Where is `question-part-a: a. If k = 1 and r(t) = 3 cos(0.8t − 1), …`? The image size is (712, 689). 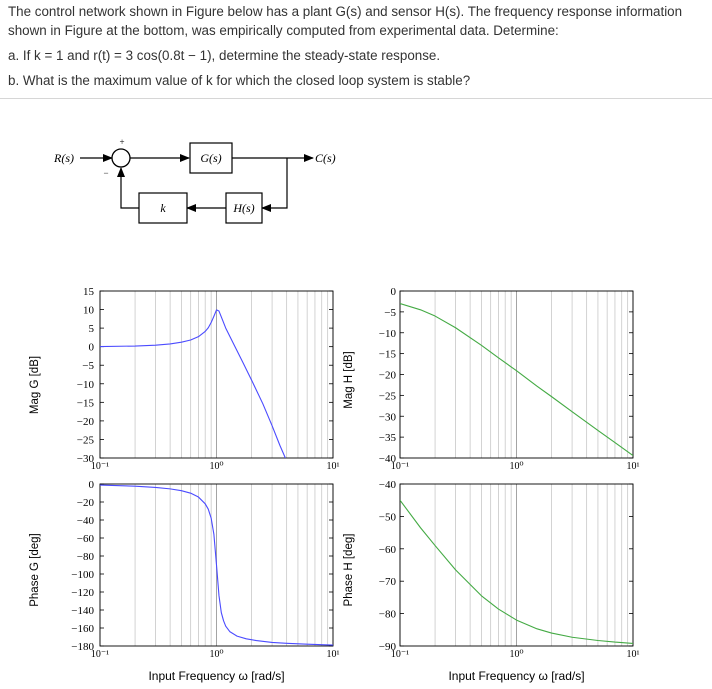
question-part-a: a. If k = 1 and r(t) = 3 cos(0.8t − 1), … is located at coordinates (224, 55).